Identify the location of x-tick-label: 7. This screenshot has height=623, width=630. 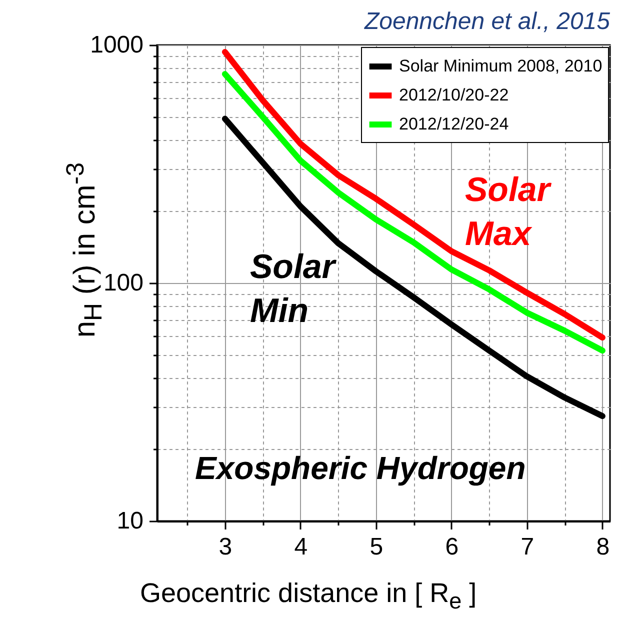
(527, 547).